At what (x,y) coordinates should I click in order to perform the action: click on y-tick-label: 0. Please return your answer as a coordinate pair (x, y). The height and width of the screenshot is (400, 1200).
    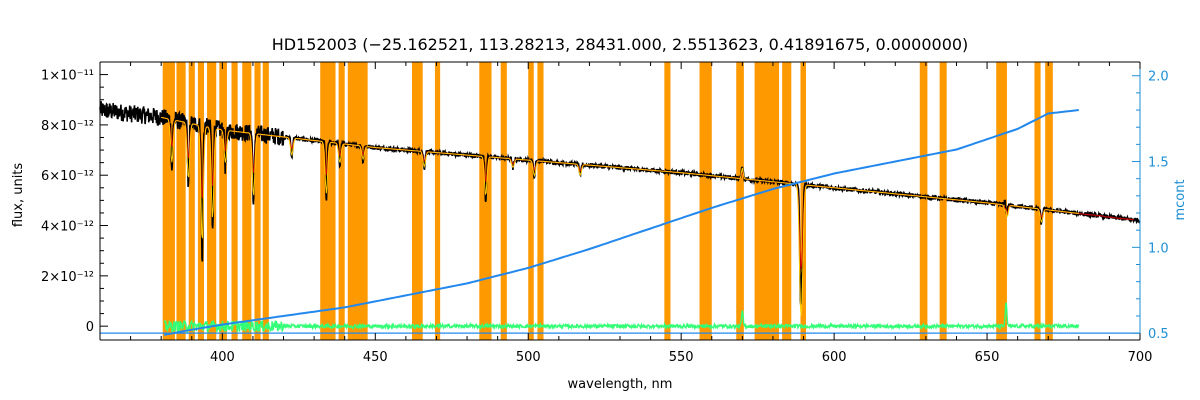
    Looking at the image, I should click on (90, 327).